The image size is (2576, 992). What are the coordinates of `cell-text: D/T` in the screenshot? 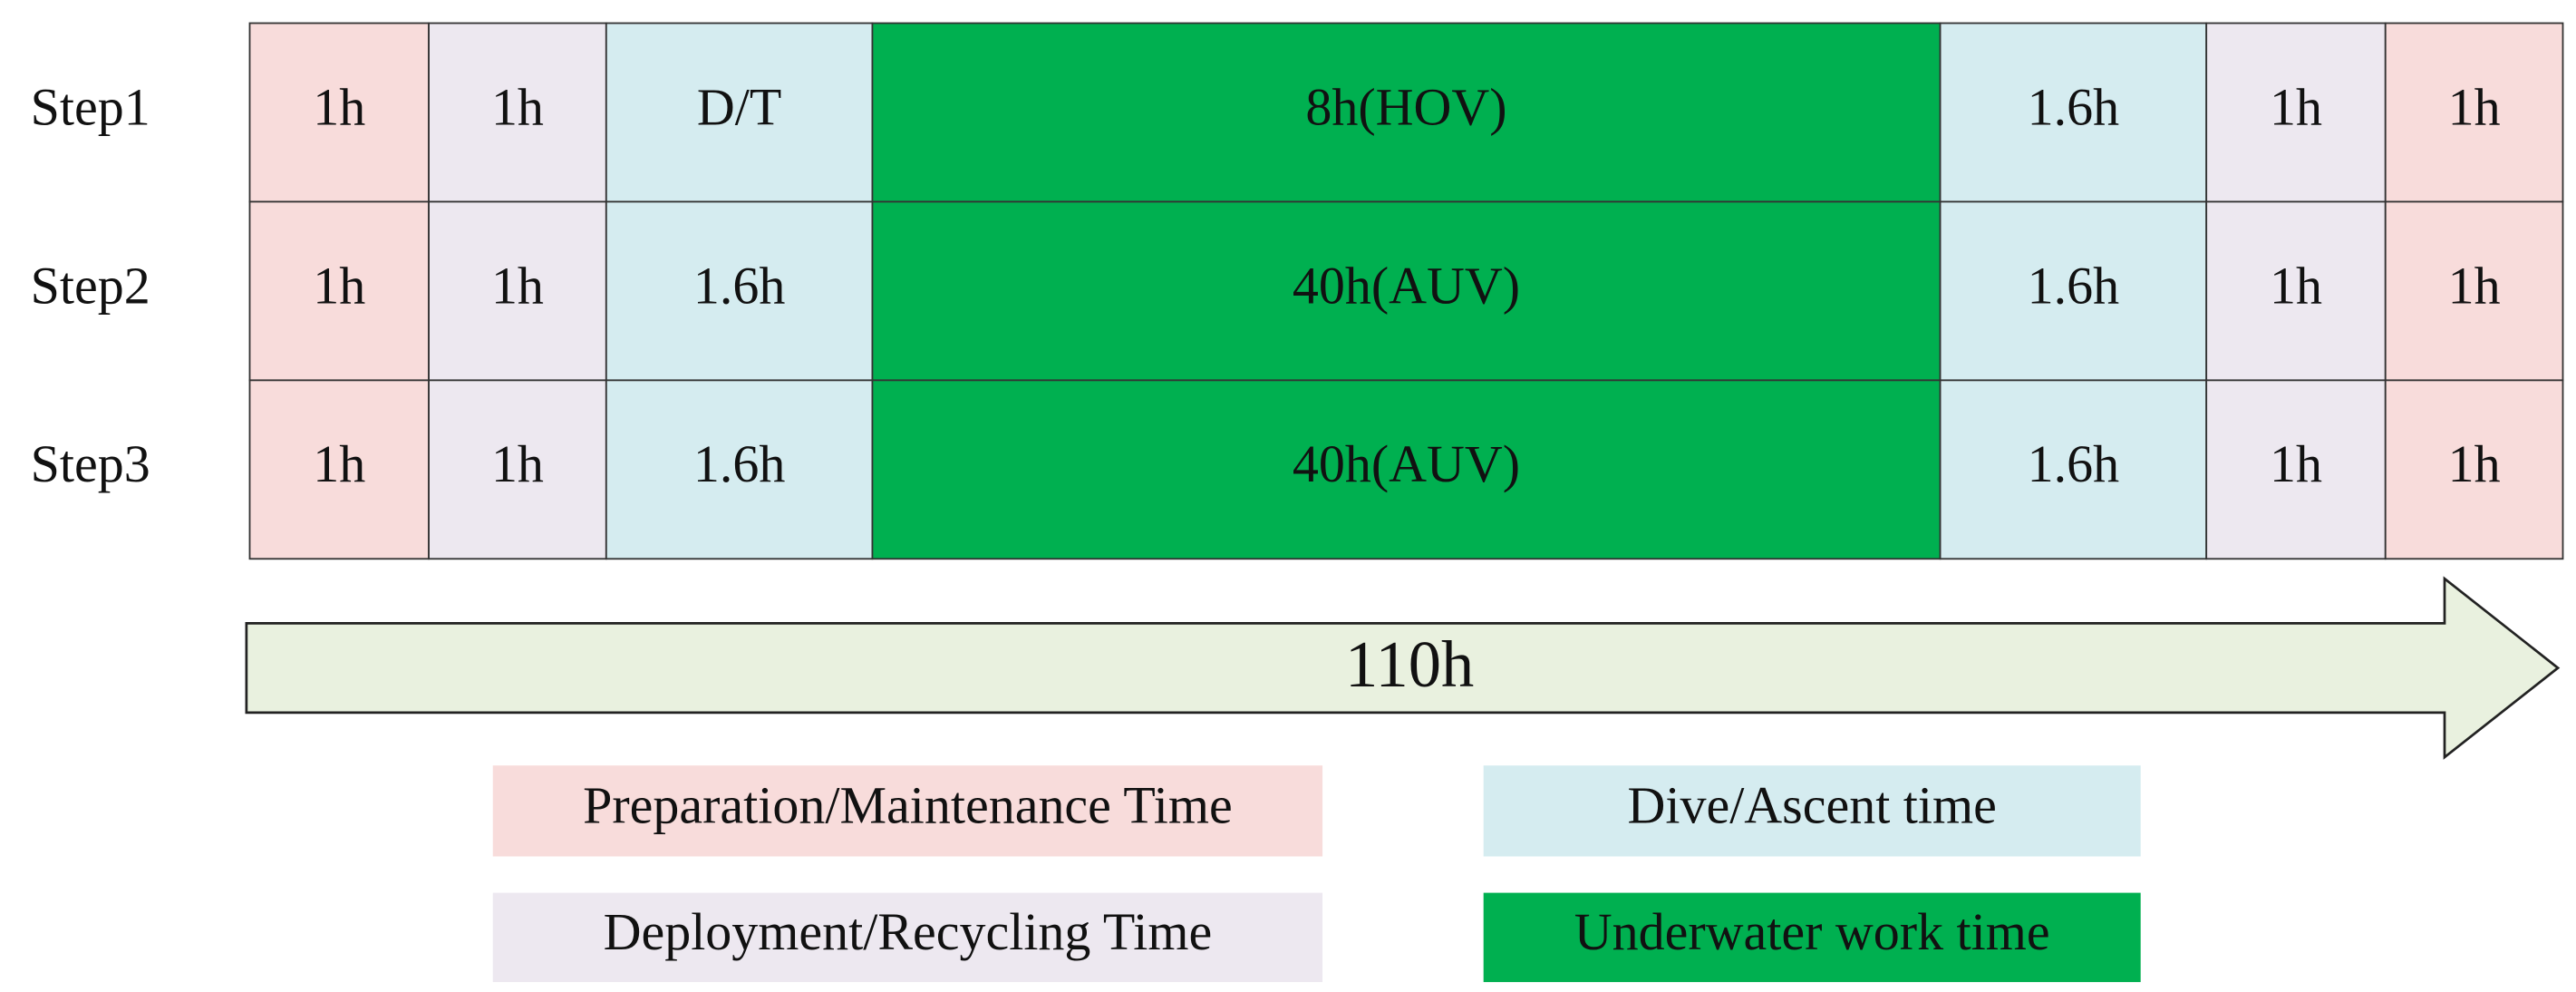 It's located at (739, 106).